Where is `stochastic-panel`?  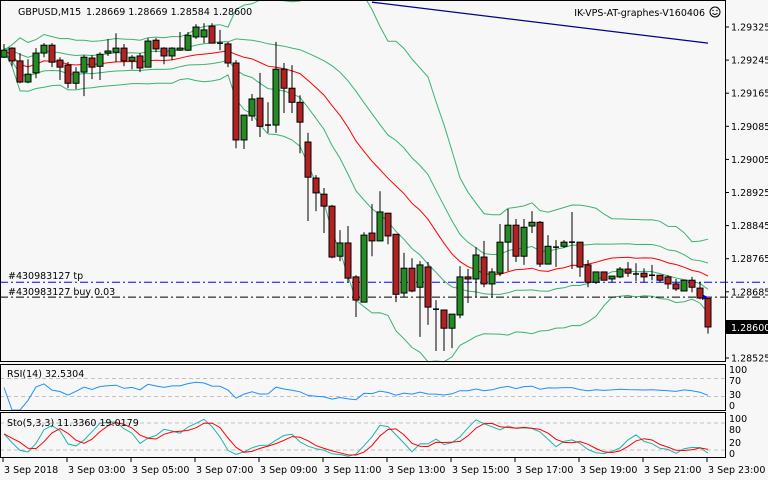 stochastic-panel is located at coordinates (362, 437).